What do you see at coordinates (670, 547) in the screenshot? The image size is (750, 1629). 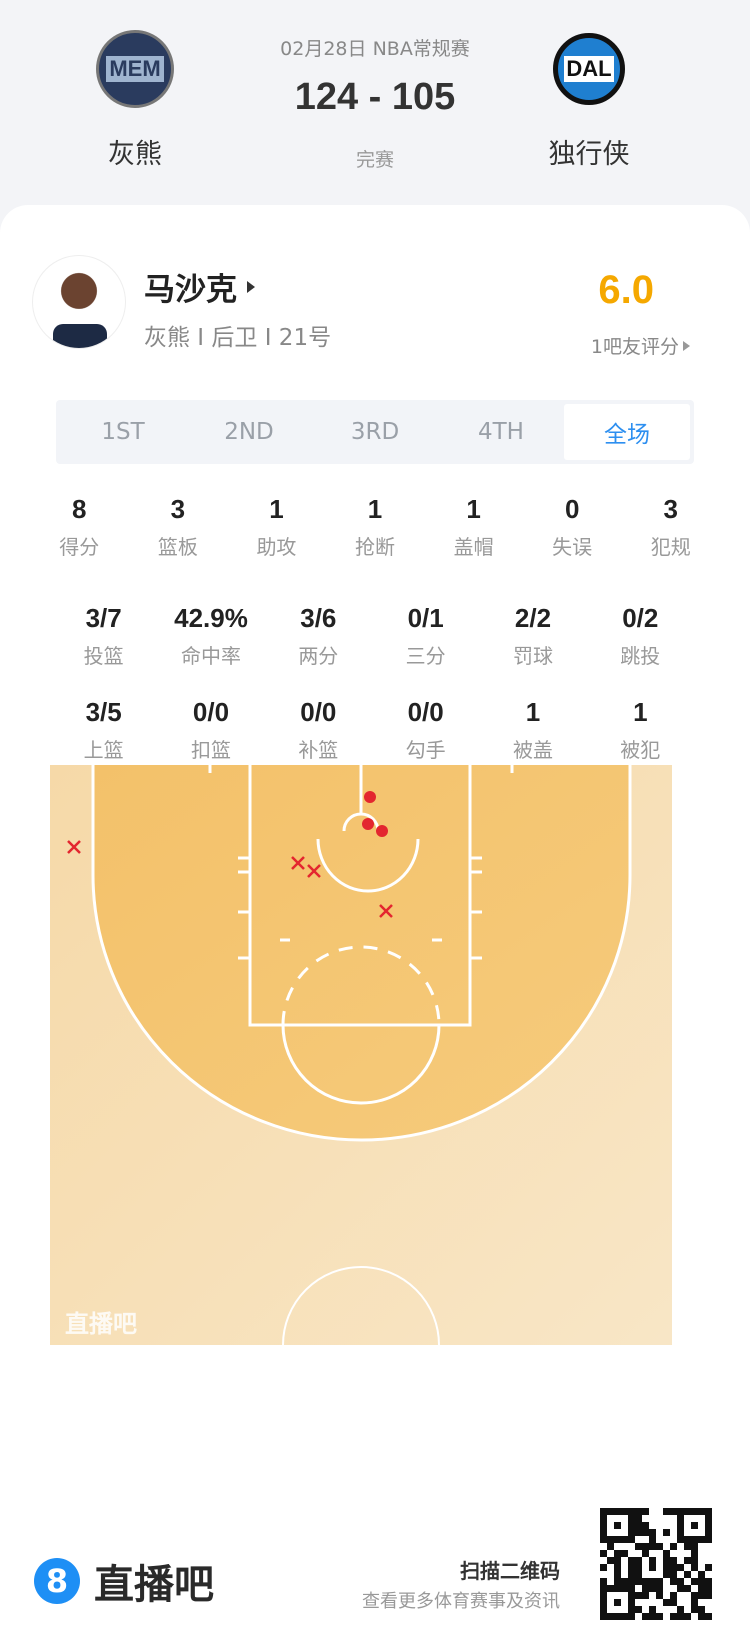 I see `stat-label: 犯规` at bounding box center [670, 547].